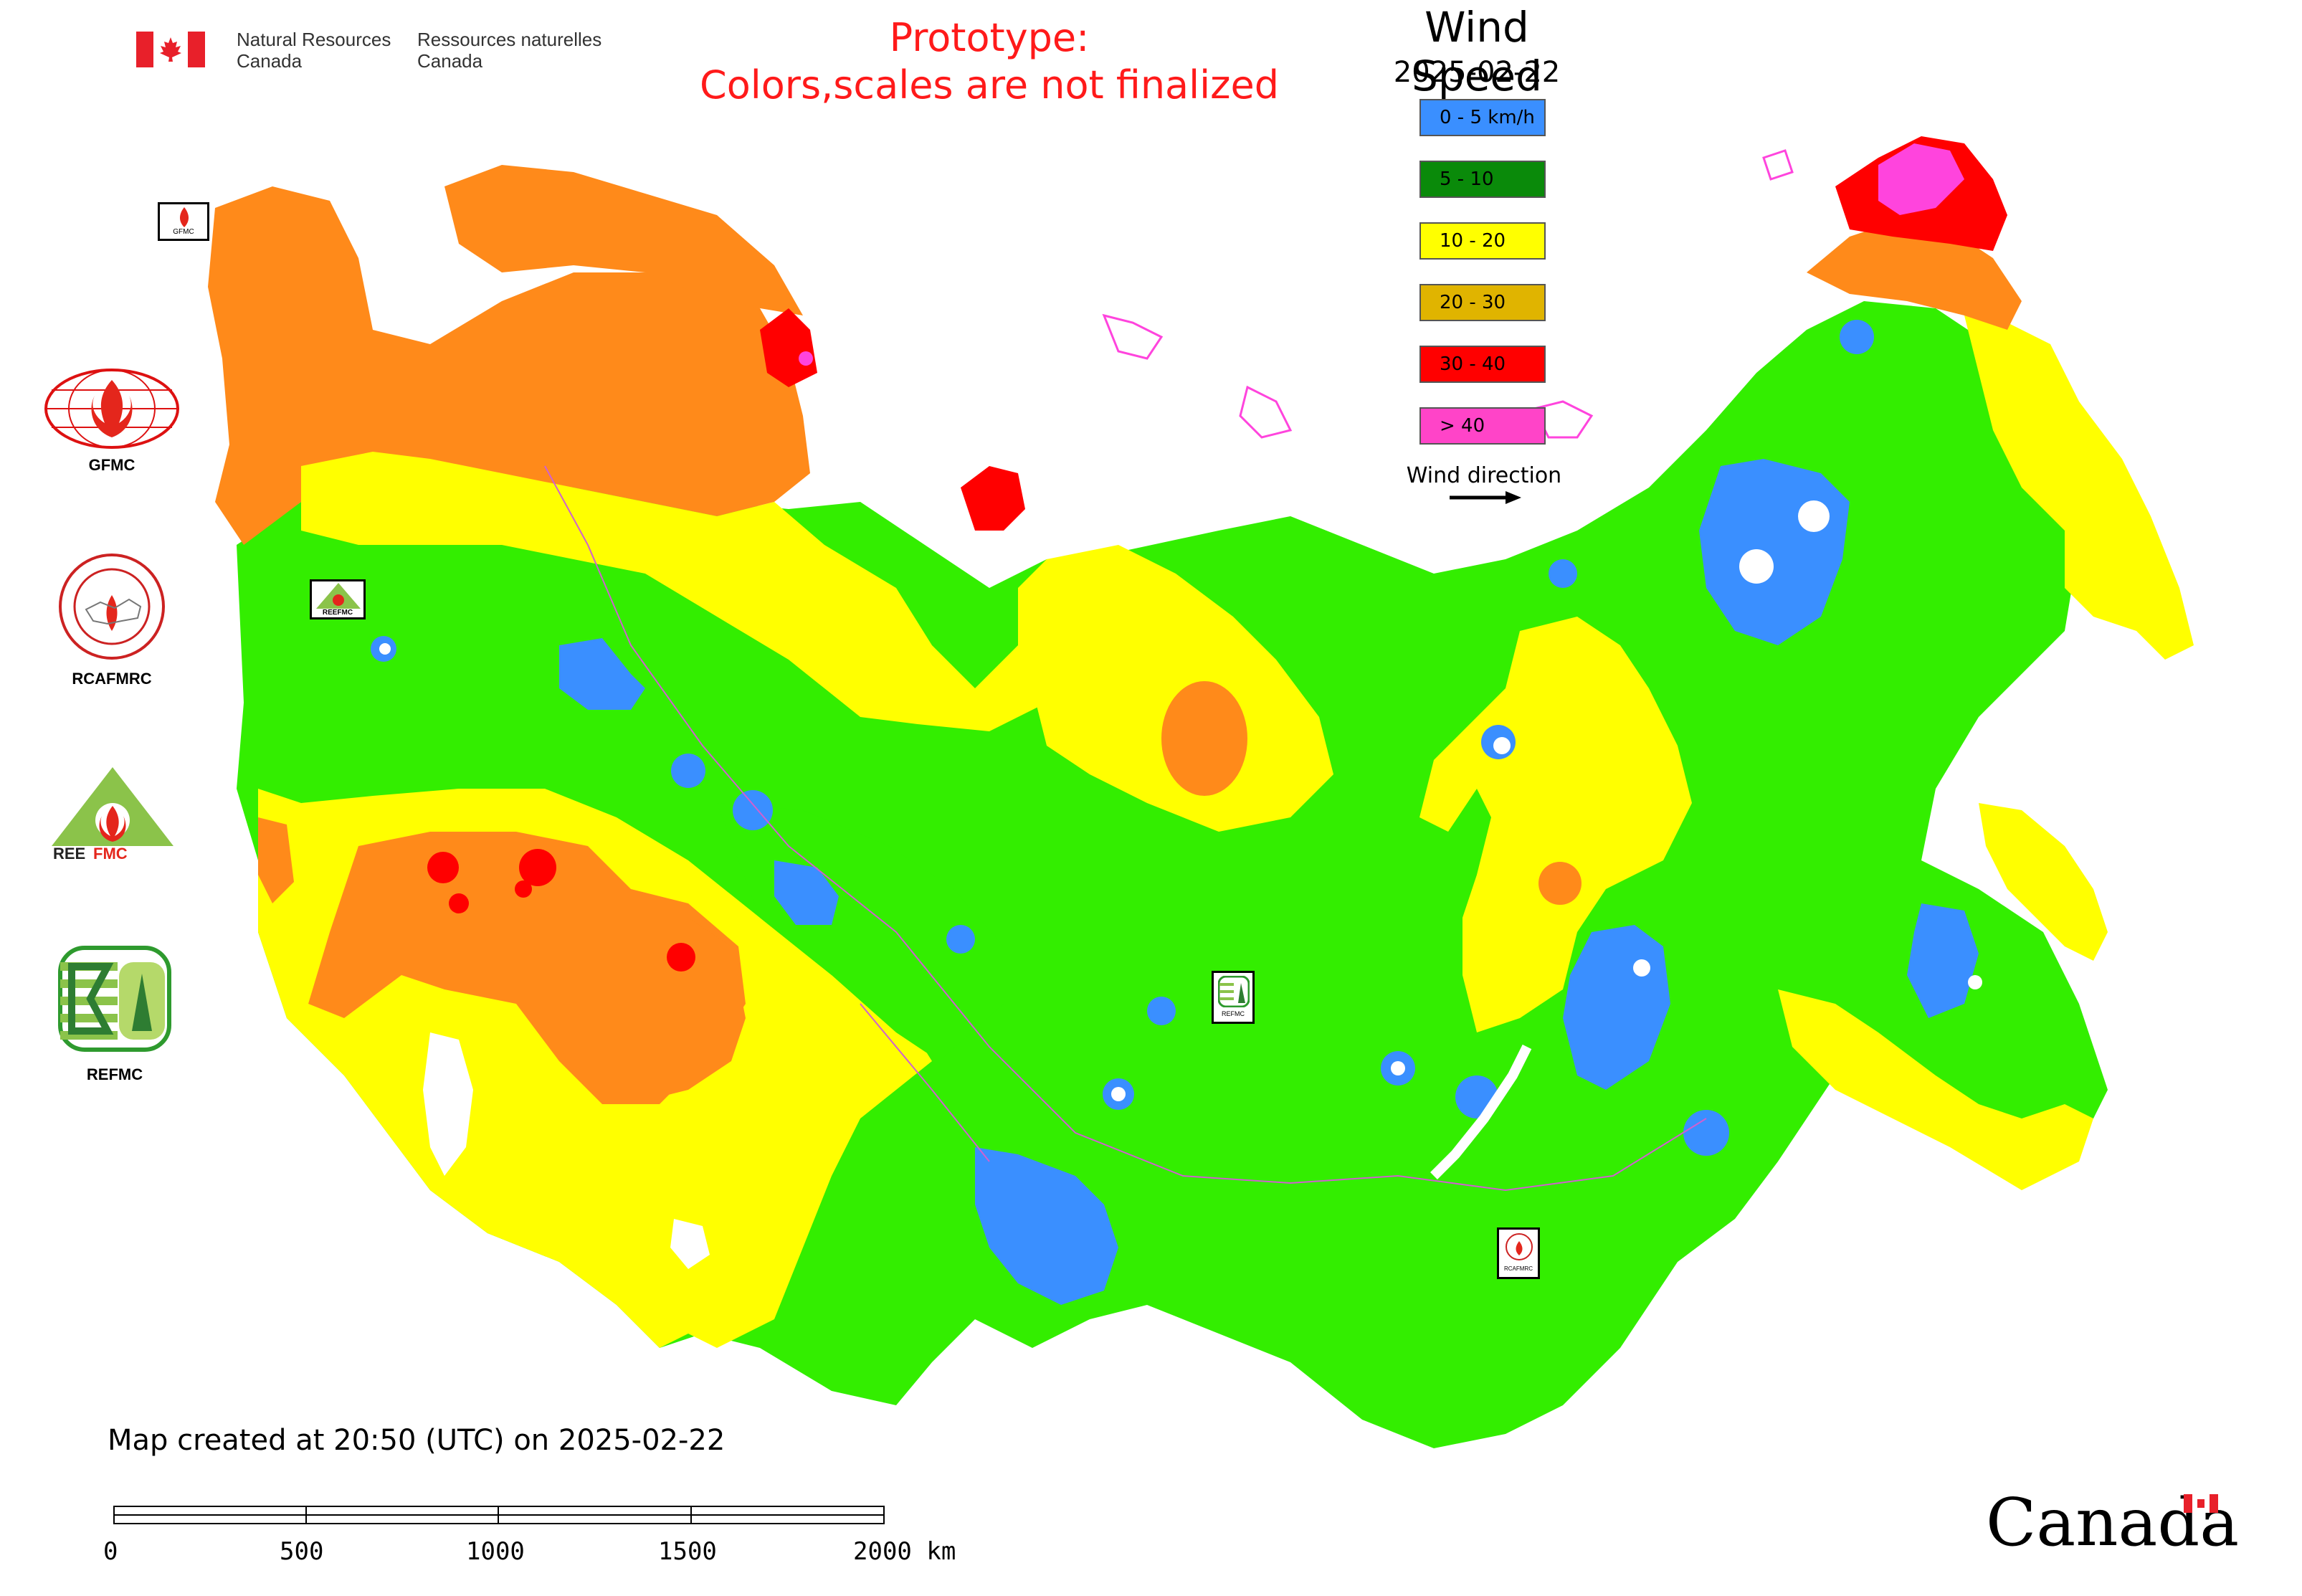 The image size is (2302, 1596). I want to click on zone-orange-kazakhstan, so click(645, 1003).